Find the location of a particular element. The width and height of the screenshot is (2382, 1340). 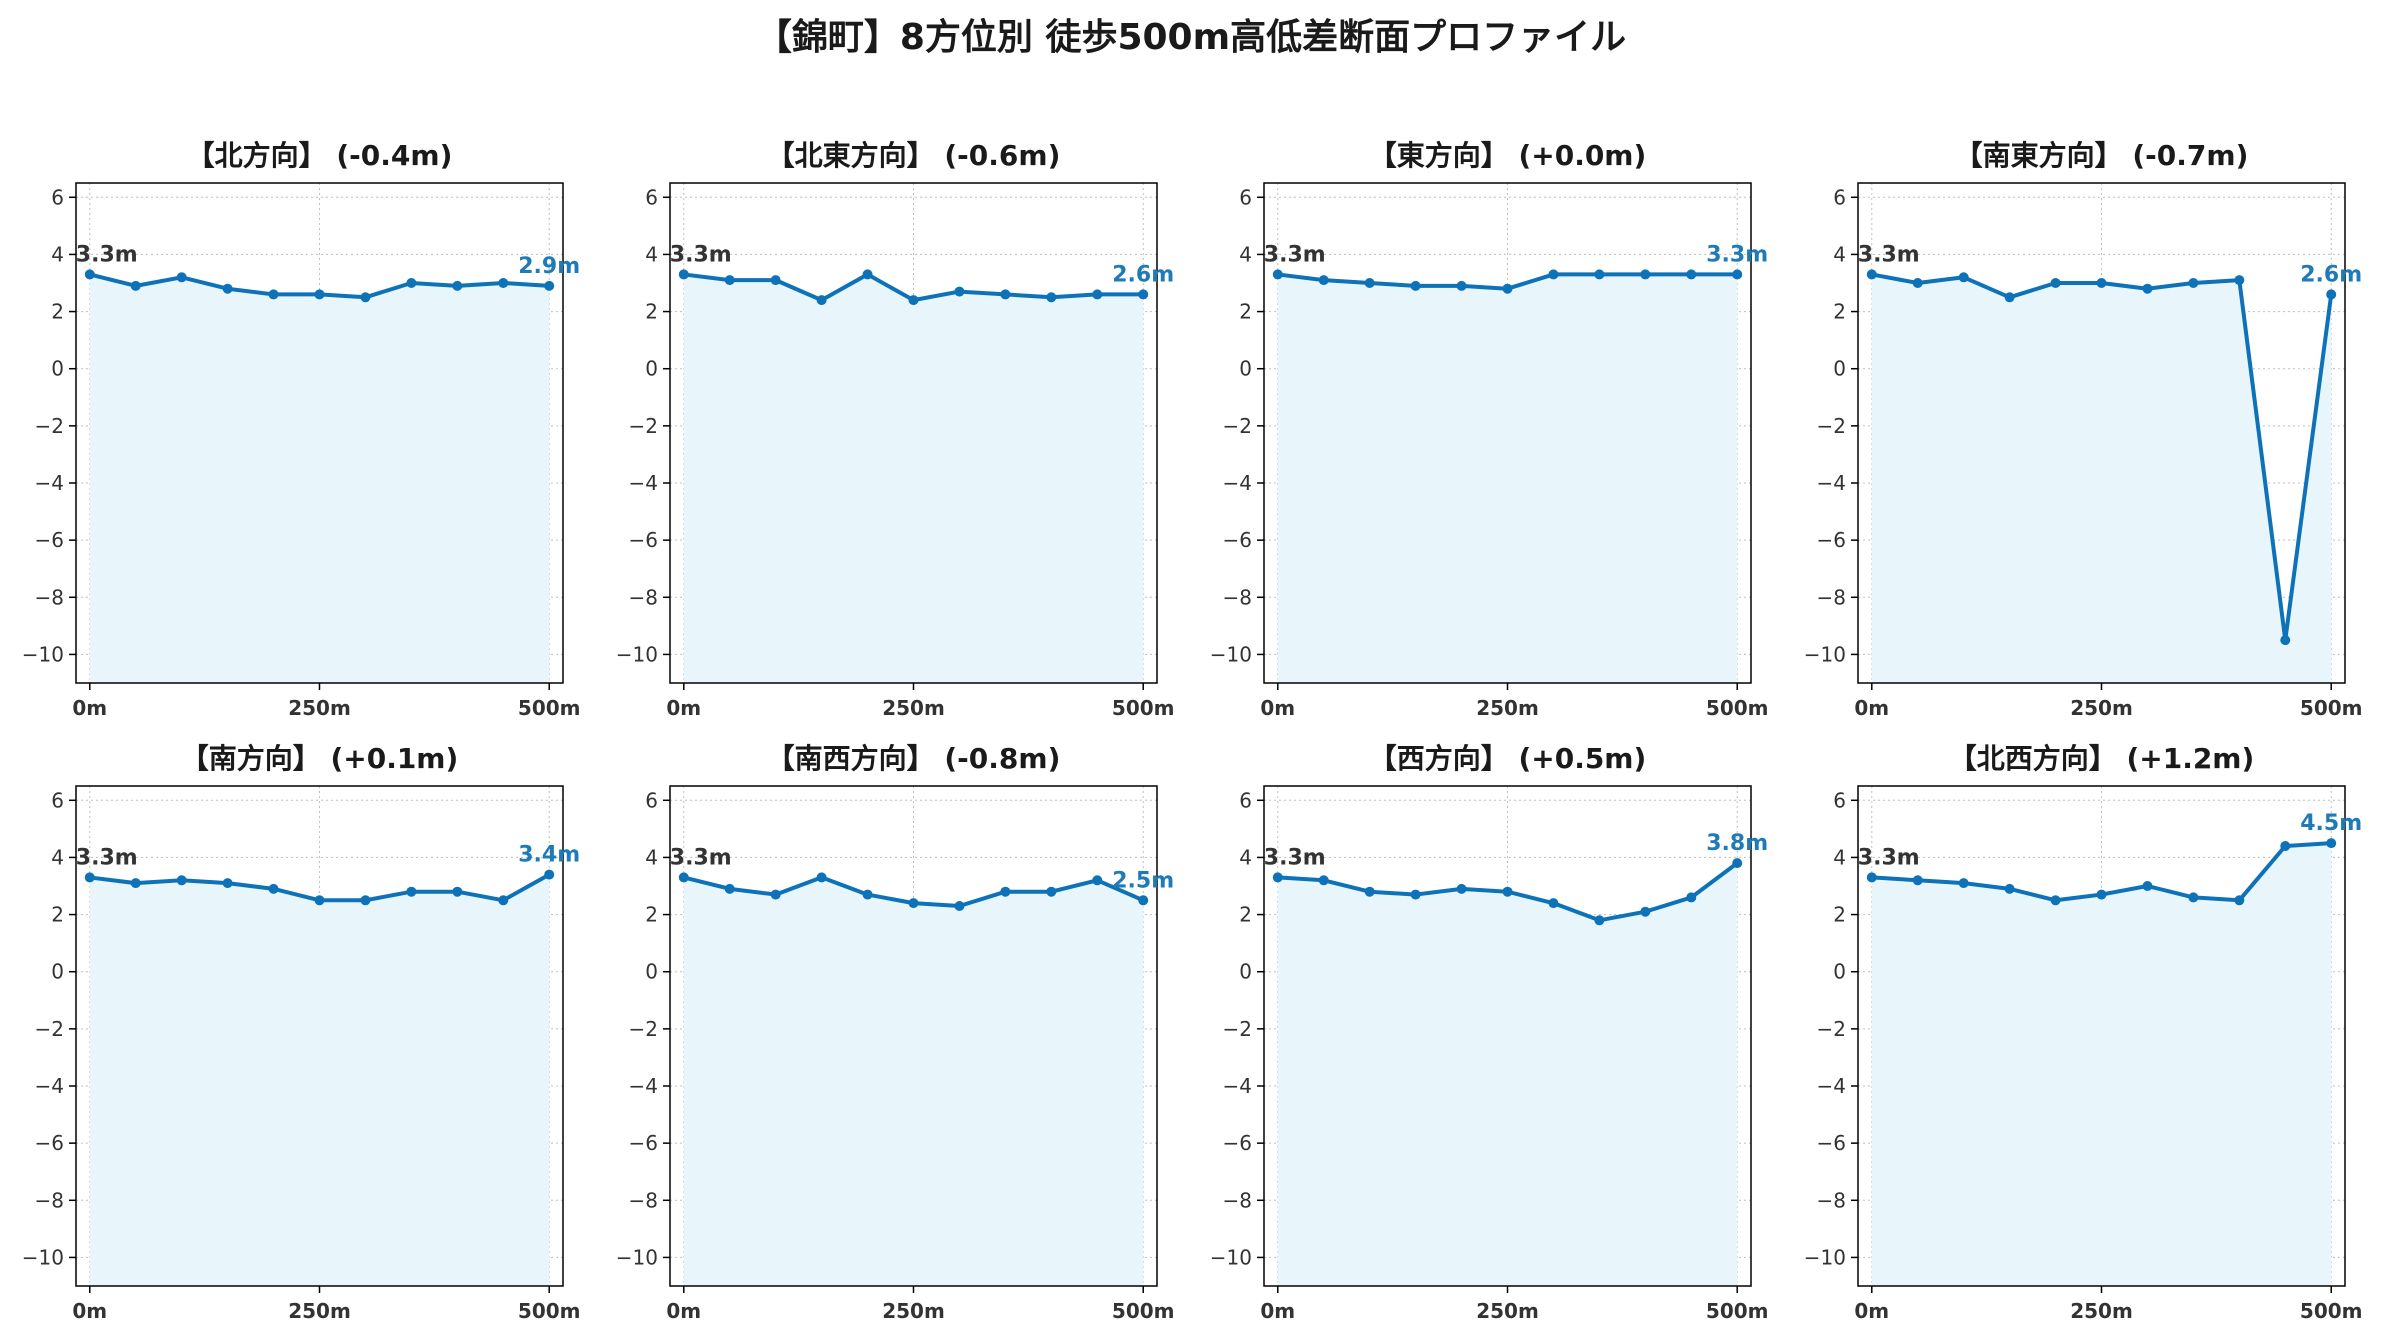

plot-frame is located at coordinates (1507, 433).